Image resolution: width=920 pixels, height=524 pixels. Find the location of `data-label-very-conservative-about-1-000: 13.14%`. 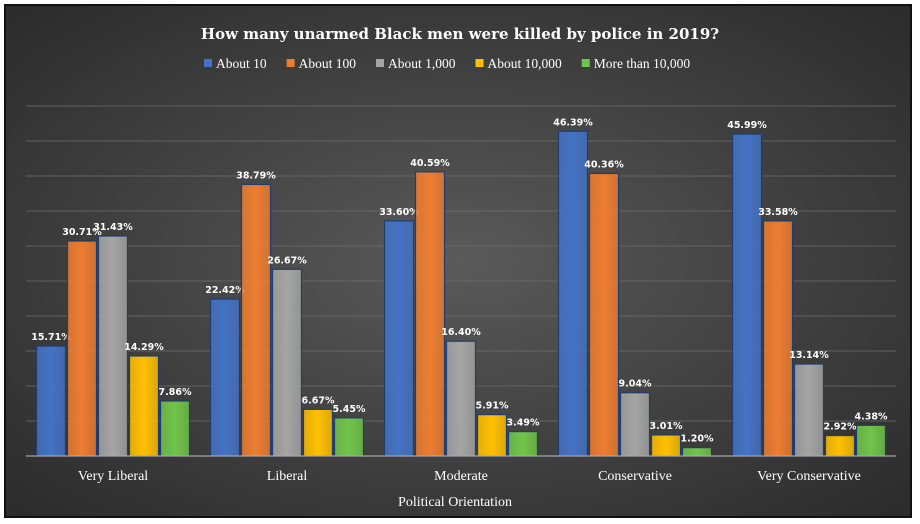

data-label-very-conservative-about-1-000: 13.14% is located at coordinates (809, 355).